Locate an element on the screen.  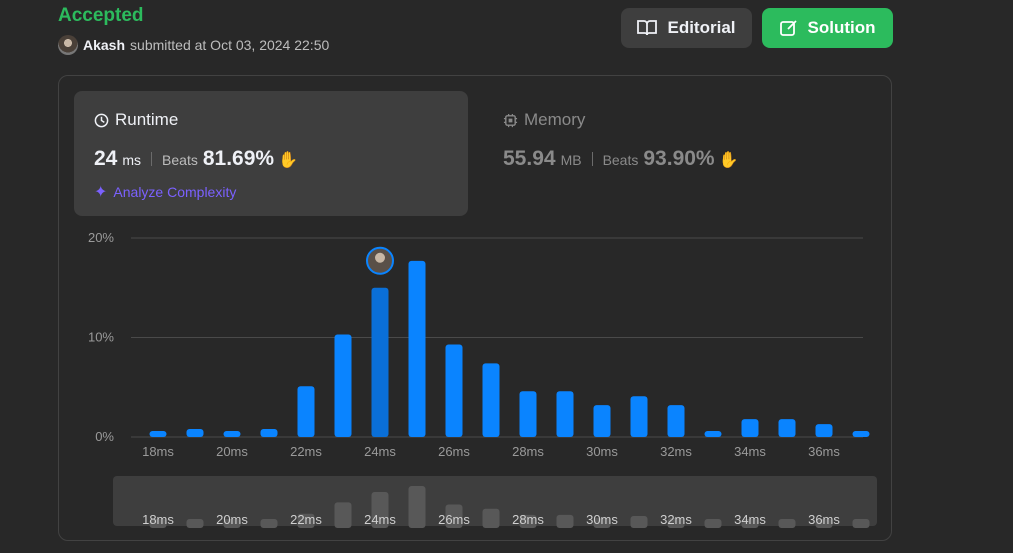
runtime-value: 24 is located at coordinates (106, 158).